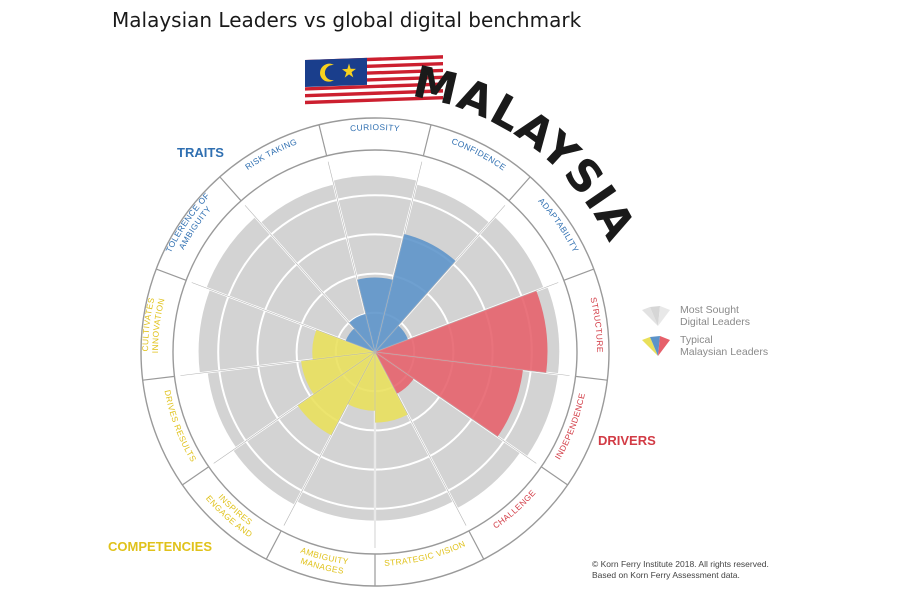 Image resolution: width=900 pixels, height=600 pixels. Describe the element at coordinates (627, 440) in the screenshot. I see `group-label-drivers: DRIVERS` at that location.